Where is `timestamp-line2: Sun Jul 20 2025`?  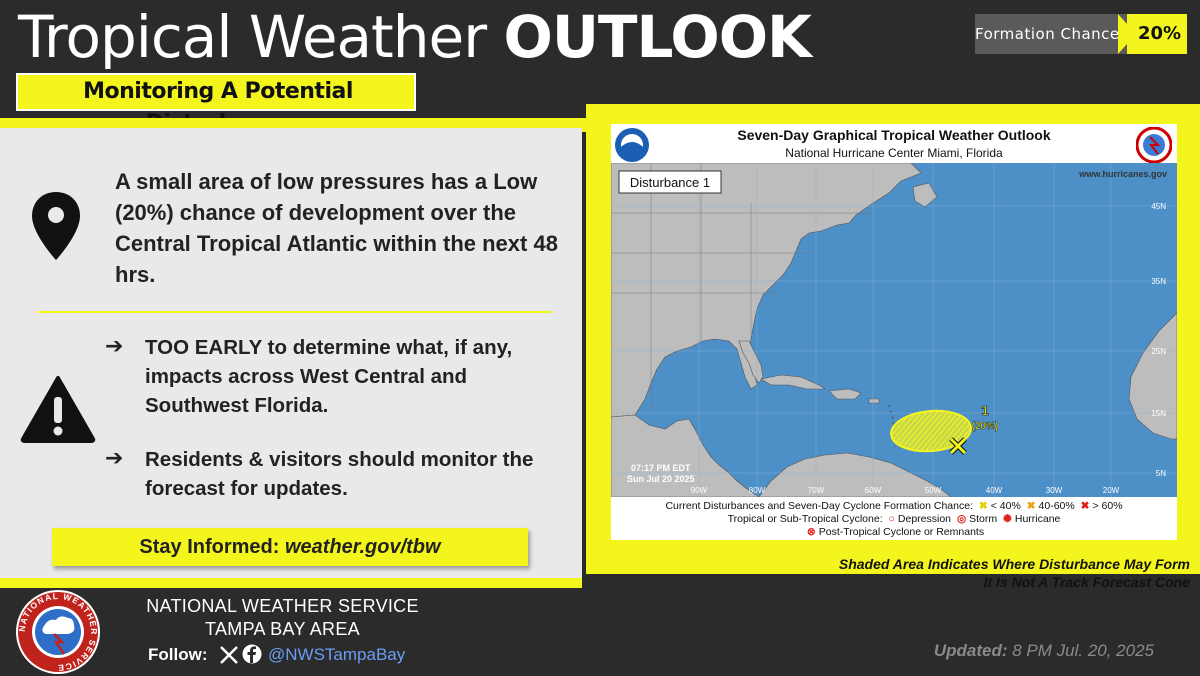
timestamp-line2: Sun Jul 20 2025 is located at coordinates (661, 479).